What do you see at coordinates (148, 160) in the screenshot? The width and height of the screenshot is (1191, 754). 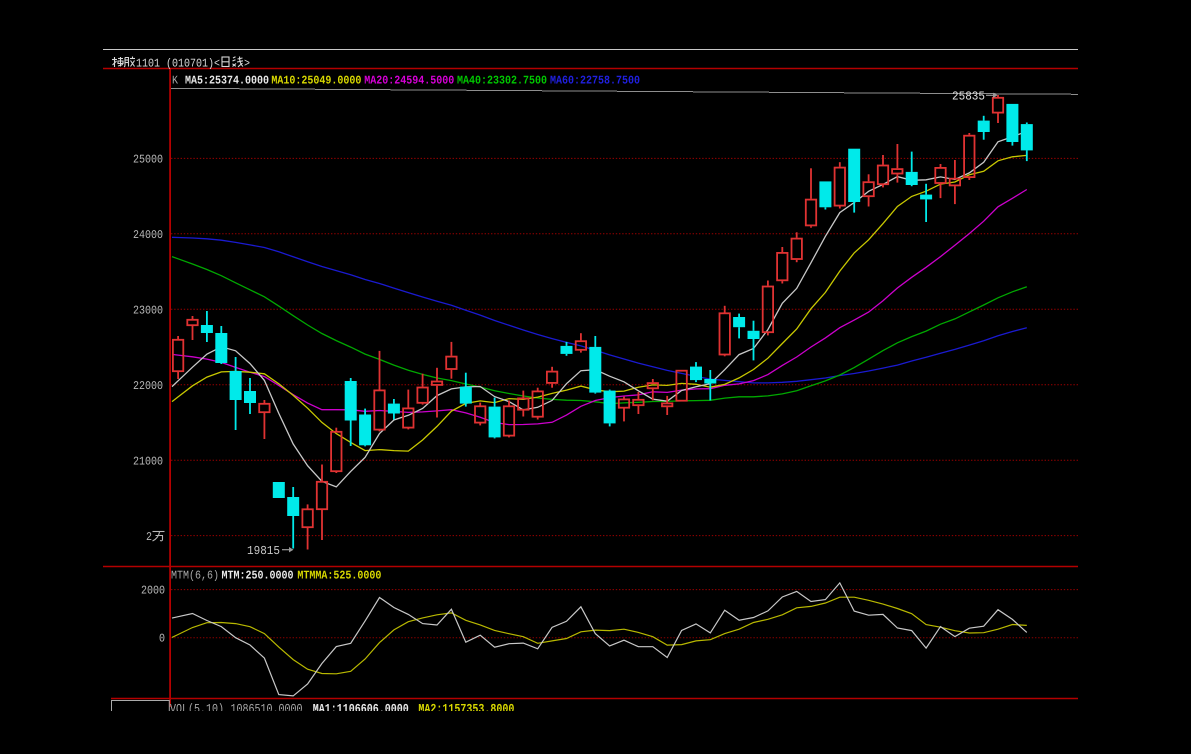 I see `svg-text: 25000` at bounding box center [148, 160].